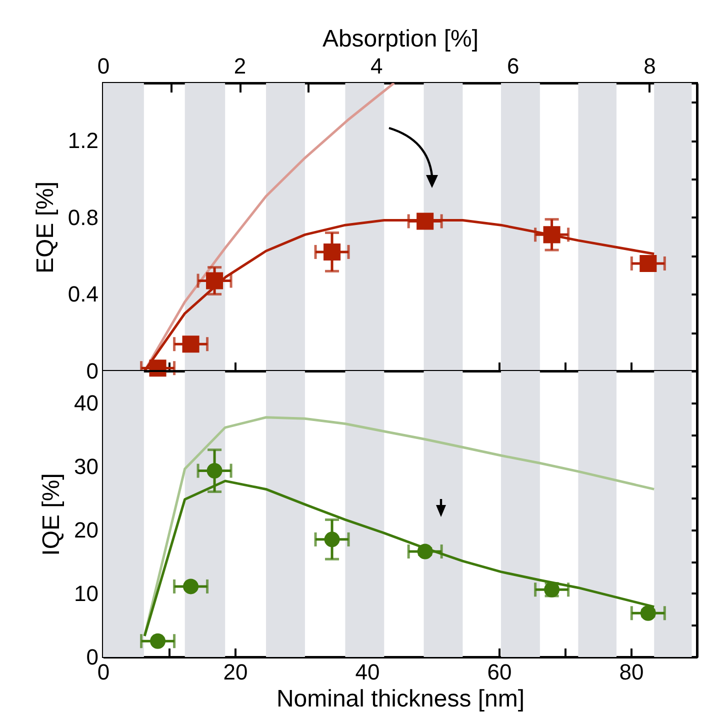 This screenshot has height=725, width=703. Describe the element at coordinates (52, 514) in the screenshot. I see `y-axis-title: IQE [%]` at that location.